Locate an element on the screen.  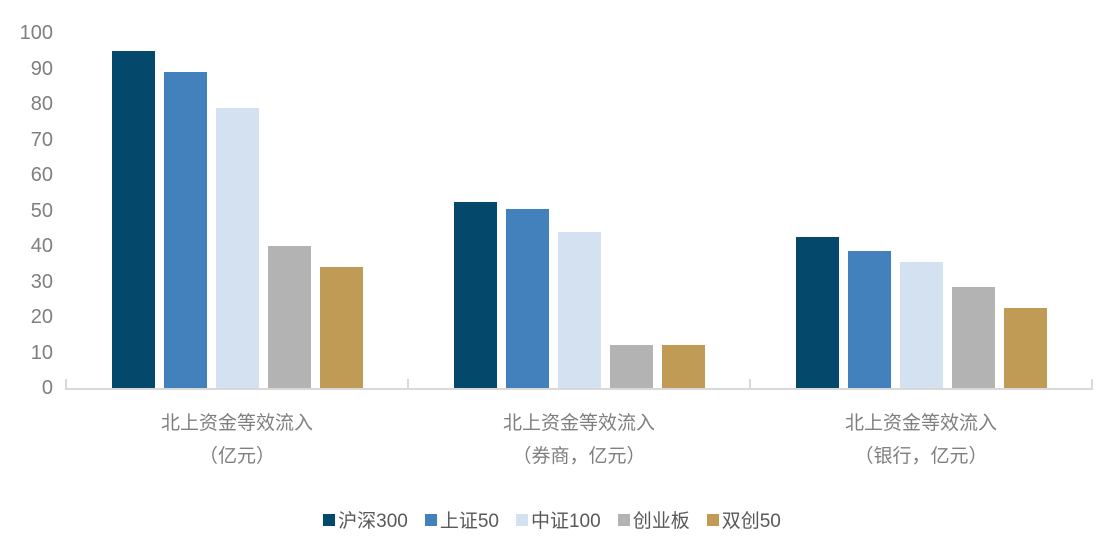
legend-label: 沪深300 is located at coordinates (373, 521).